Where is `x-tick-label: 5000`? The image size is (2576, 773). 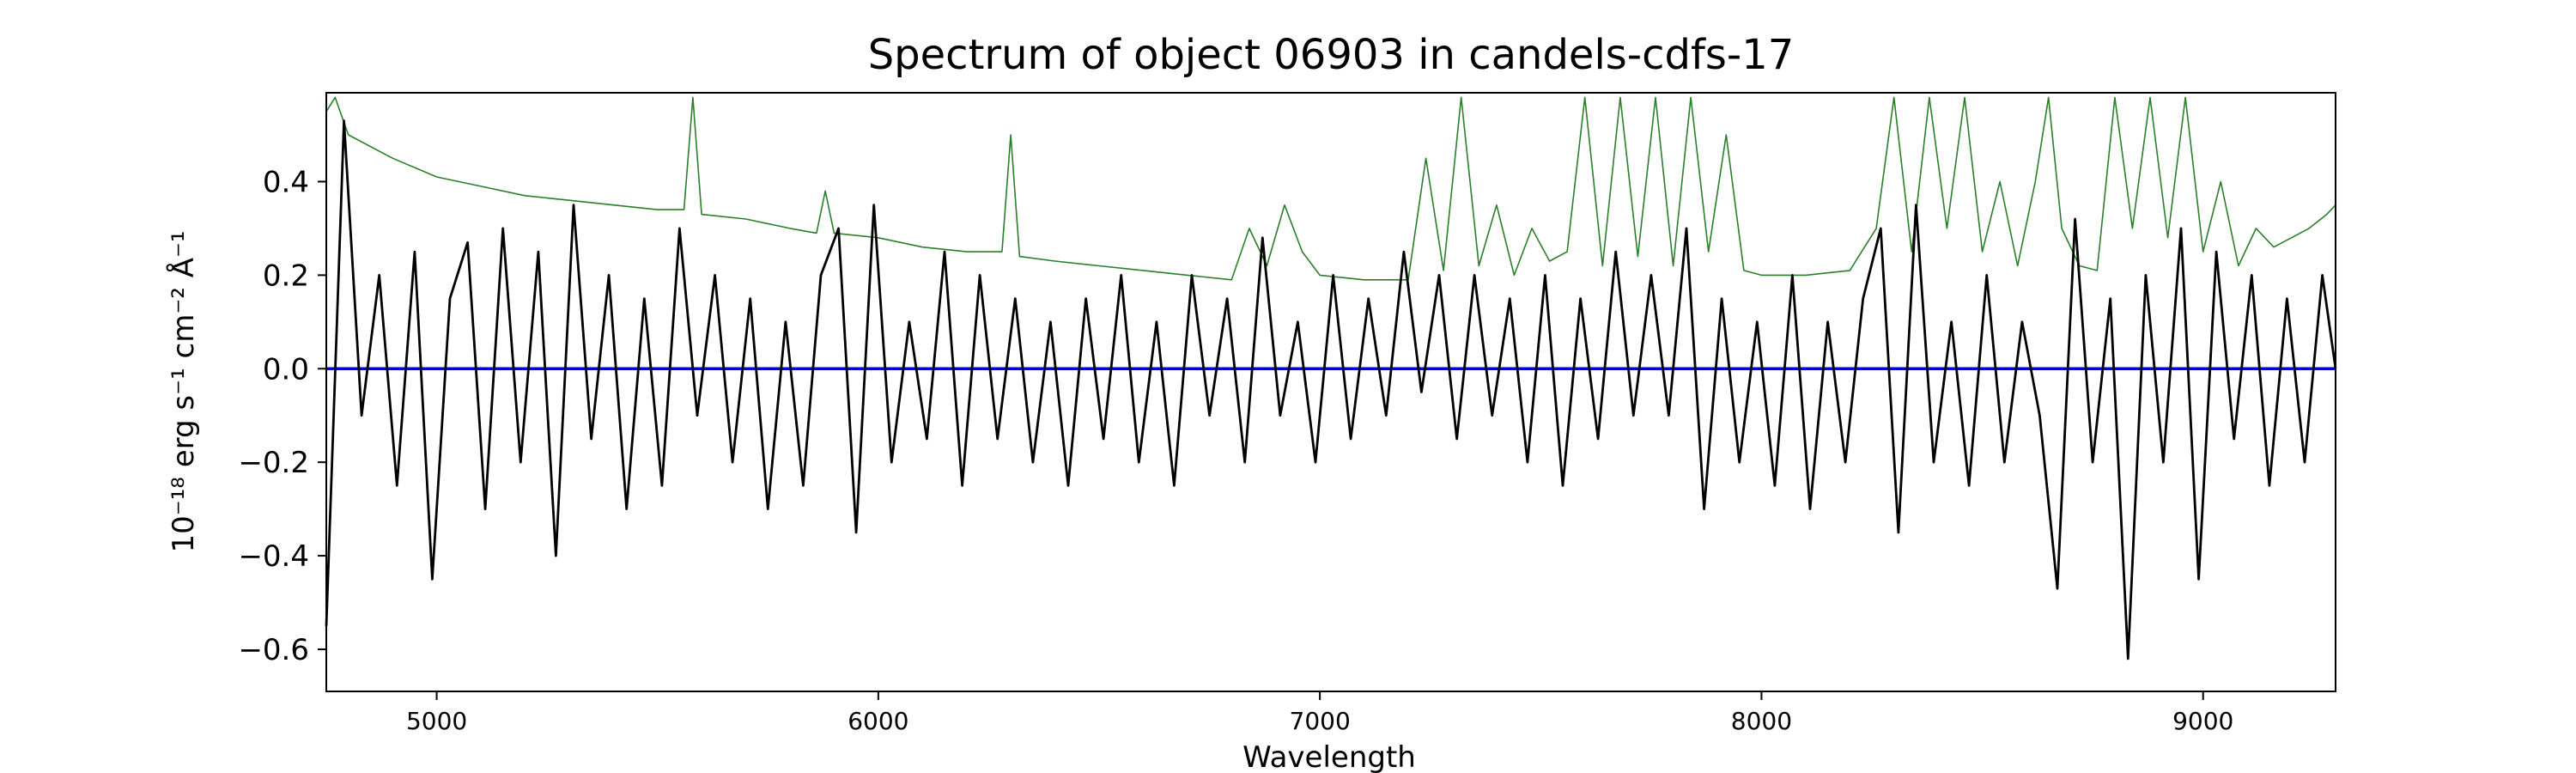
x-tick-label: 5000 is located at coordinates (436, 721).